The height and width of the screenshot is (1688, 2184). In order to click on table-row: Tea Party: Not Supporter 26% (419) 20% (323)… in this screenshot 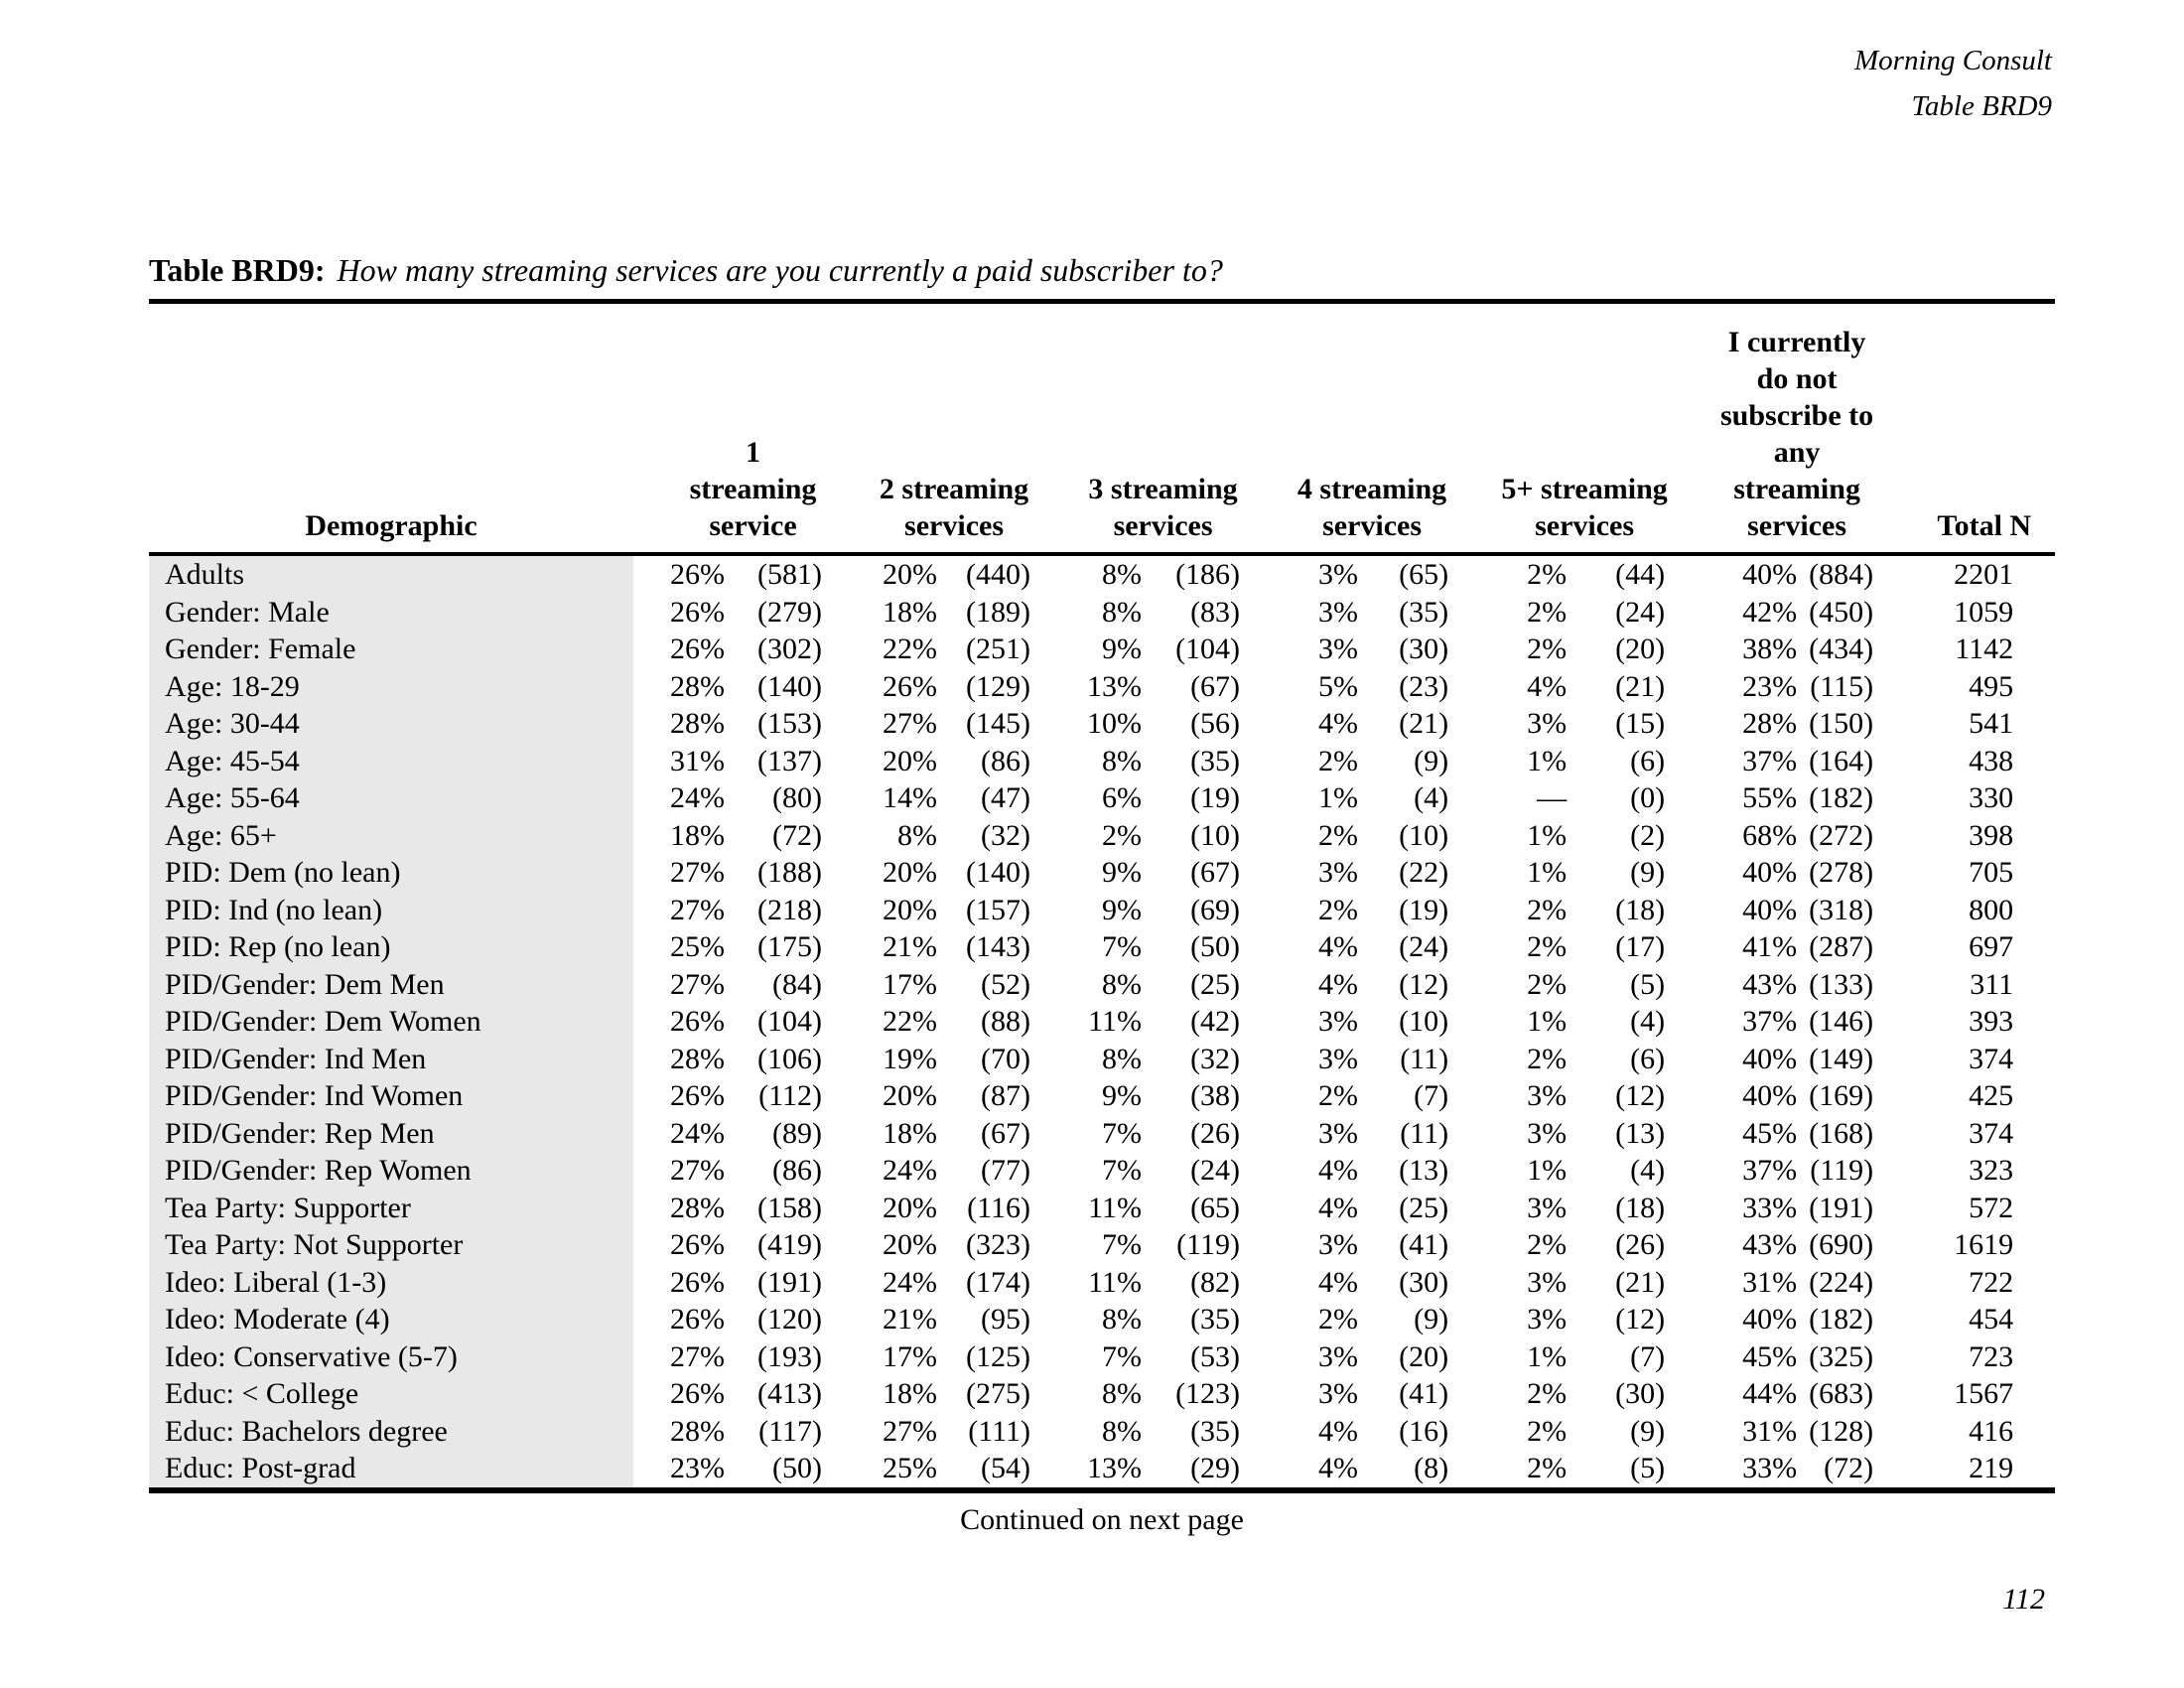, I will do `click(1102, 1245)`.